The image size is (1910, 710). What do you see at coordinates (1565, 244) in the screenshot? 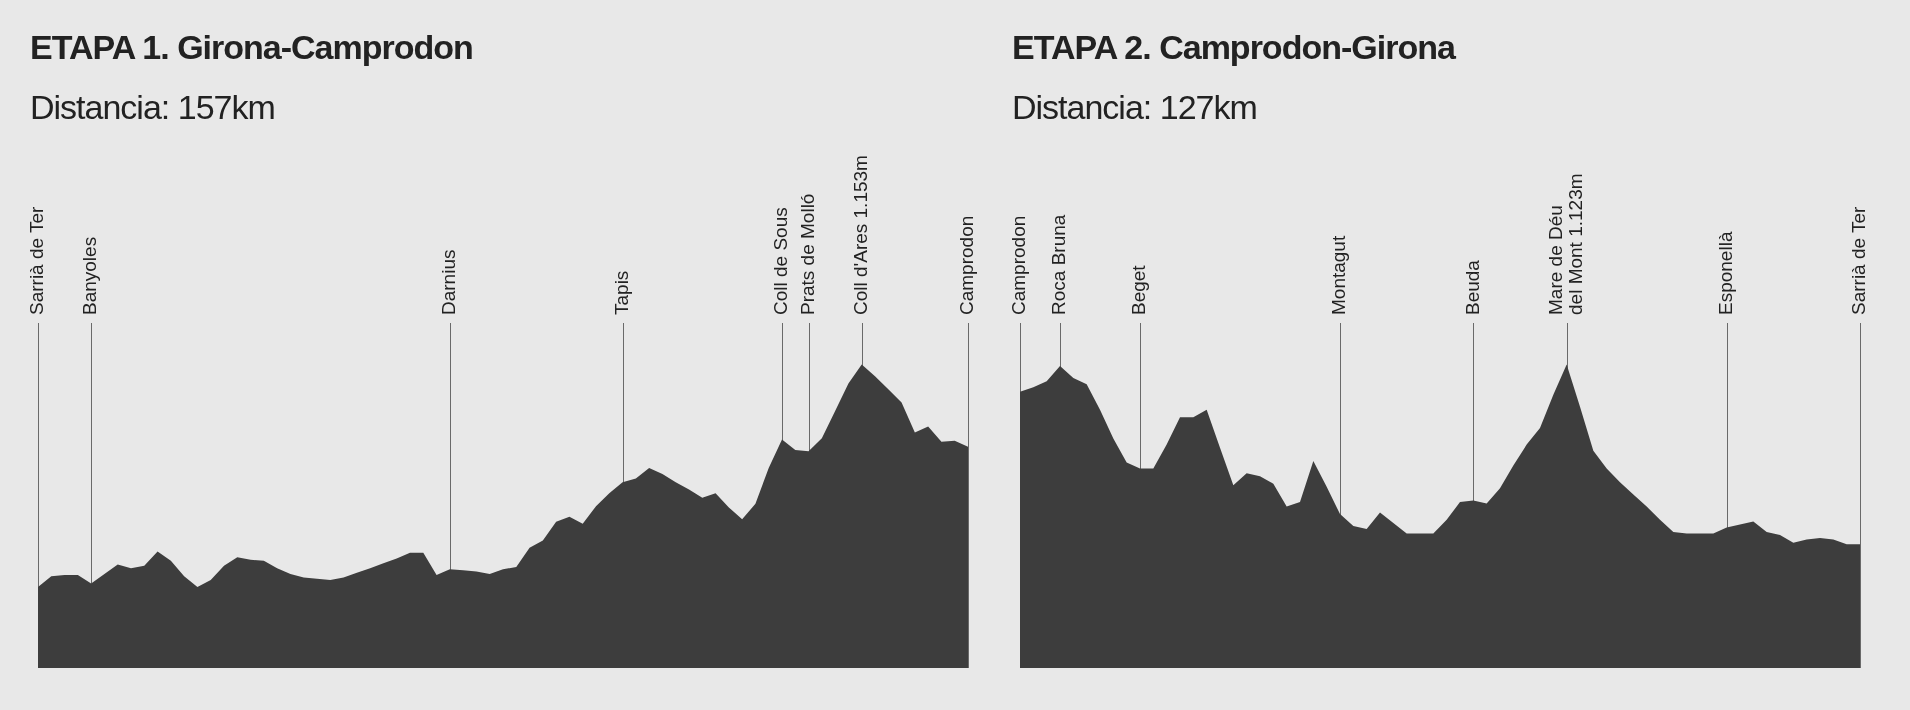
I see `x-tick-label: Mare de Déu del Mont 1.123m` at bounding box center [1565, 244].